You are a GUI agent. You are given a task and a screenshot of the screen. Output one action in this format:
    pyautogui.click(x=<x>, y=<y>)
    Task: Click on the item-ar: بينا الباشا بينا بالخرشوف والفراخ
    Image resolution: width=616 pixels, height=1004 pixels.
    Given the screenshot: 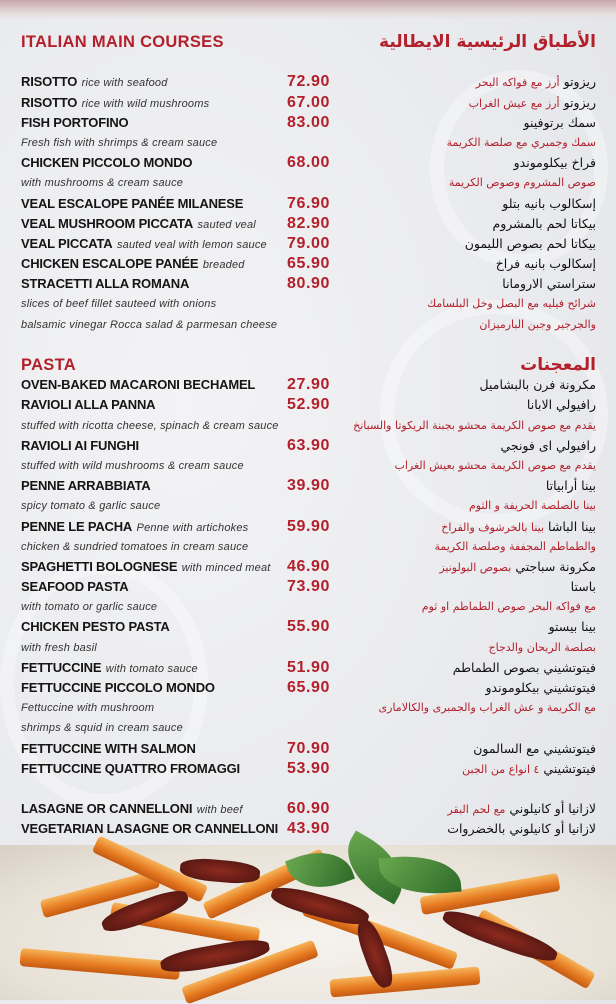 What is the action you would take?
    pyautogui.click(x=518, y=527)
    